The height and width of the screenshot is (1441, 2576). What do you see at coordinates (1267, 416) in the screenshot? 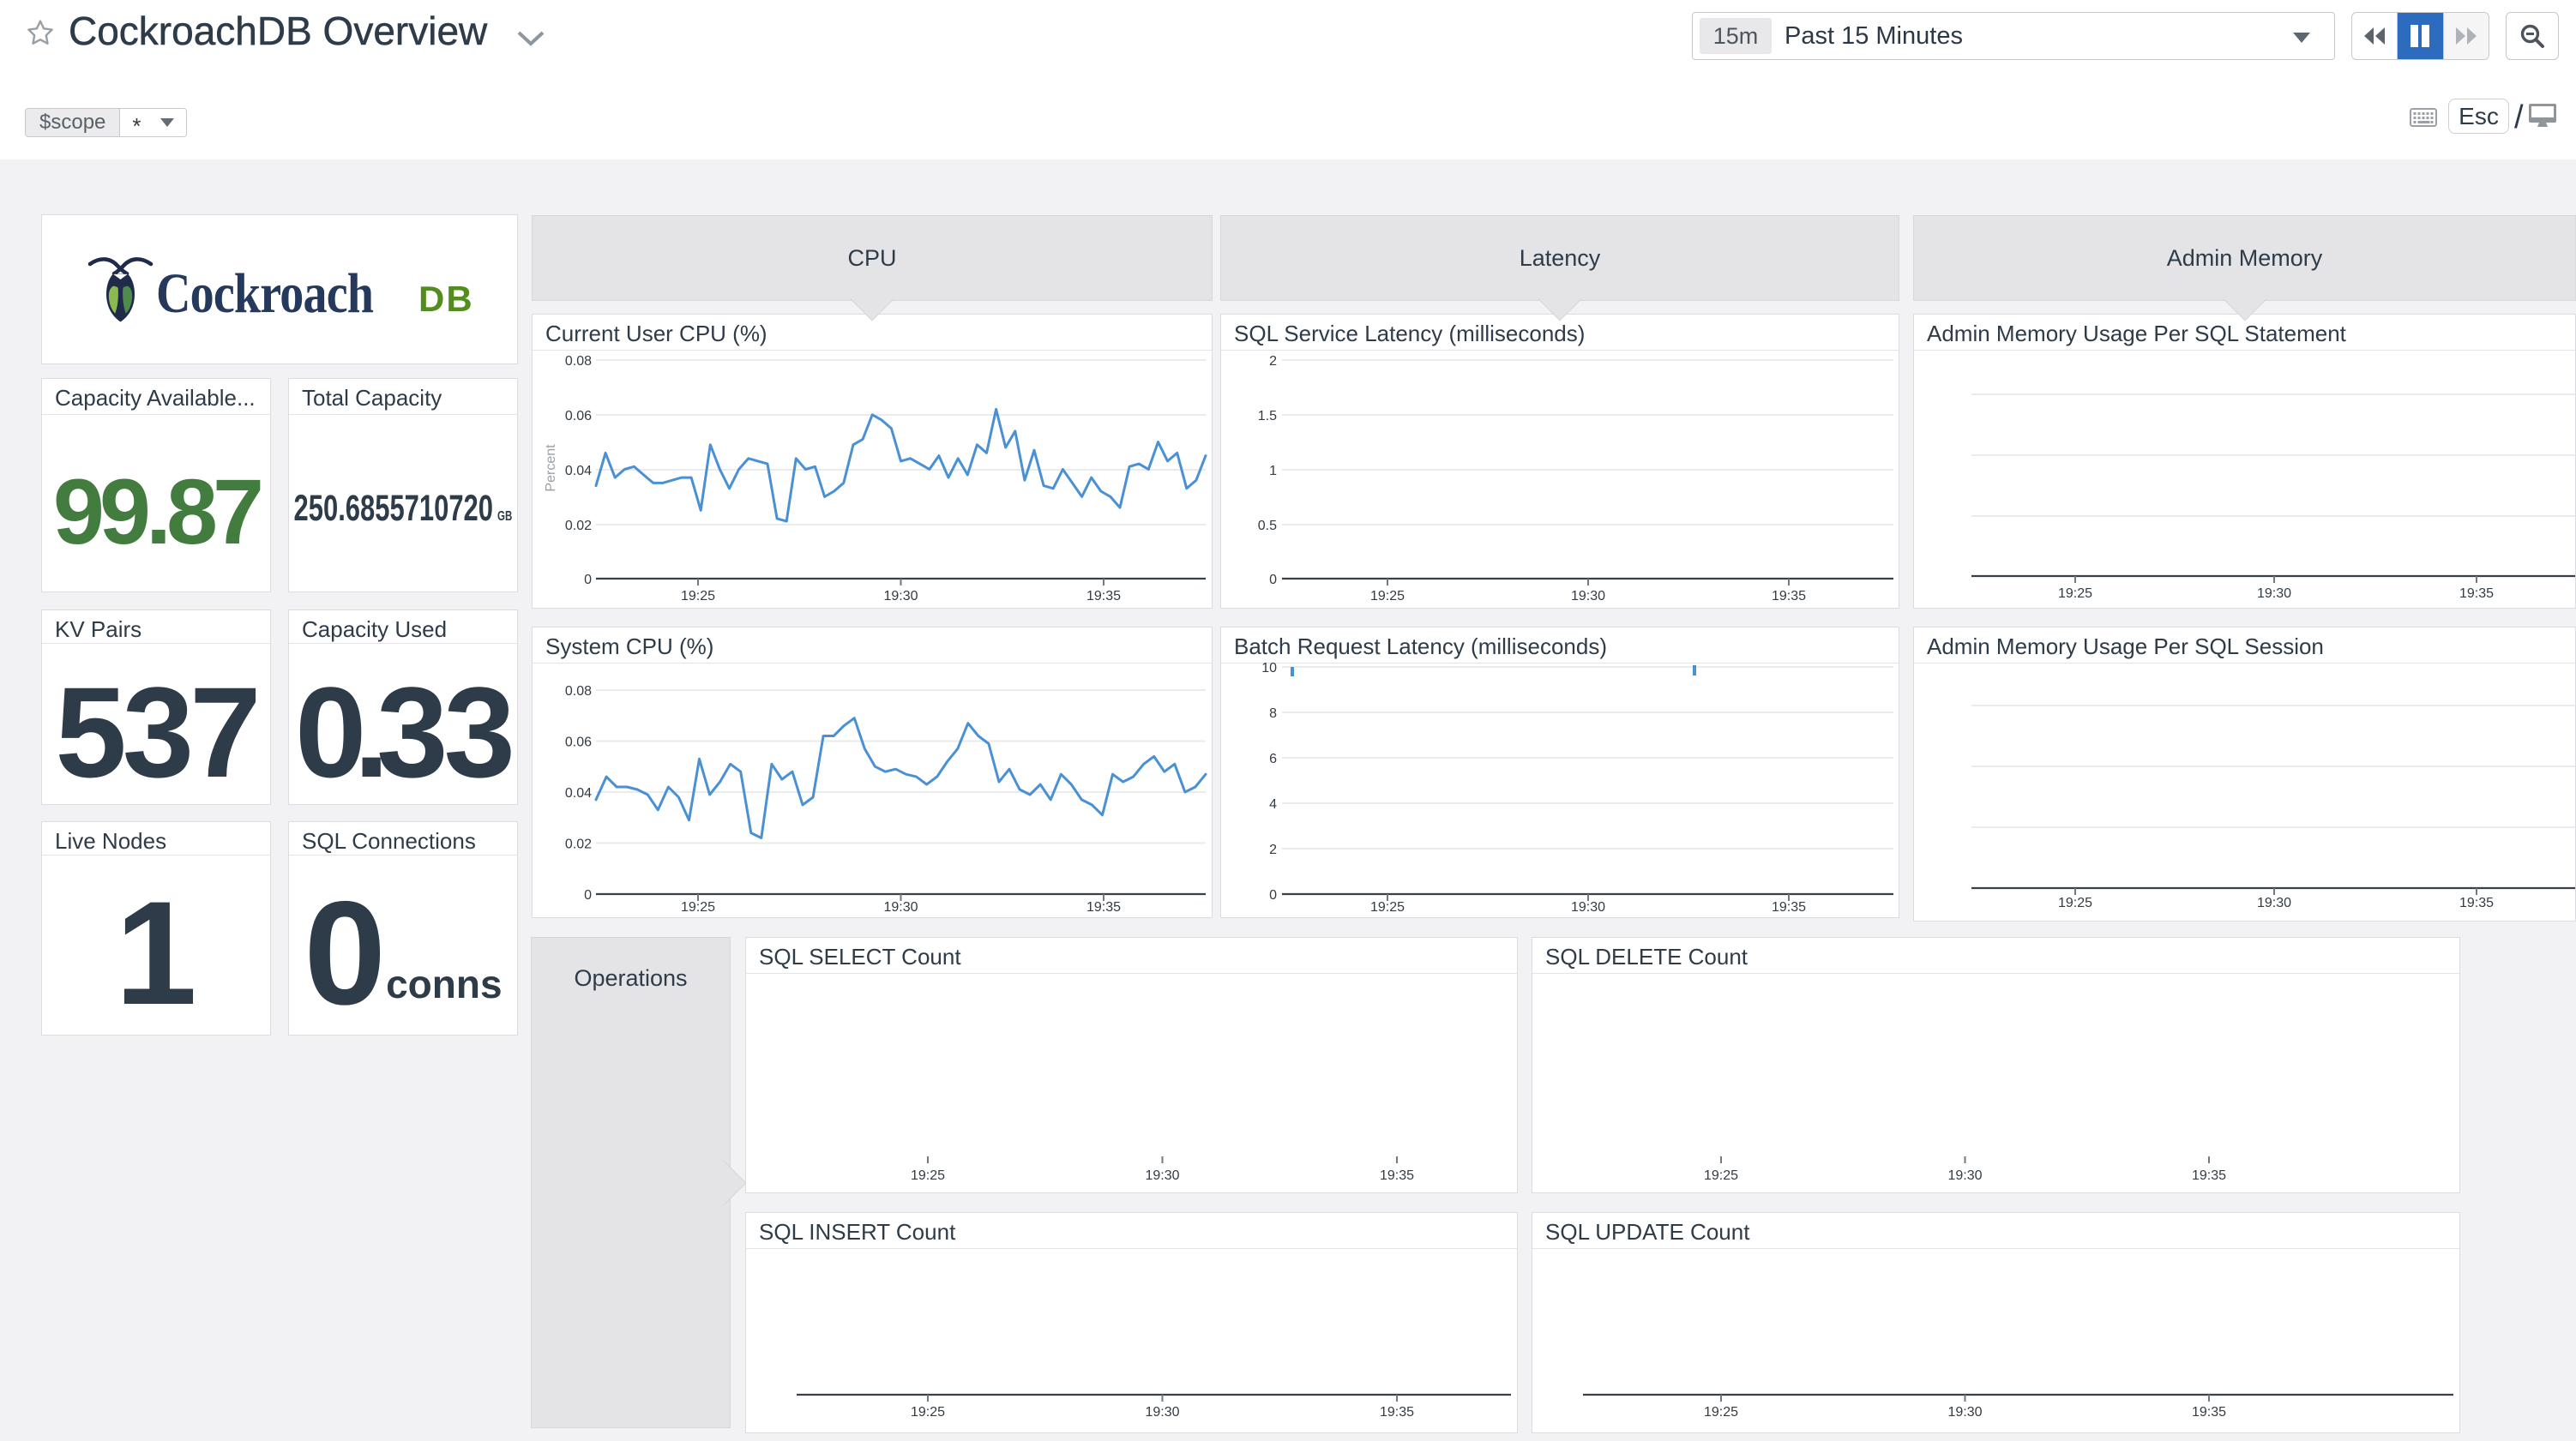
I see `svg-text: 1.5` at bounding box center [1267, 416].